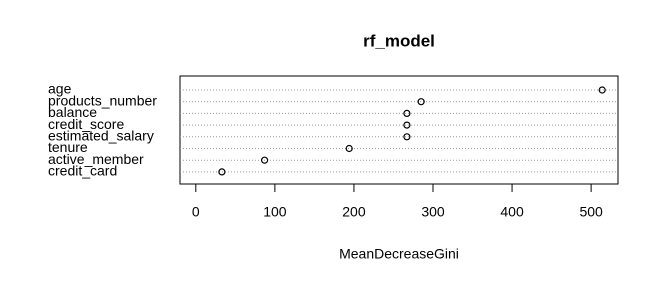  I want to click on x-tick-label: 500, so click(591, 212).